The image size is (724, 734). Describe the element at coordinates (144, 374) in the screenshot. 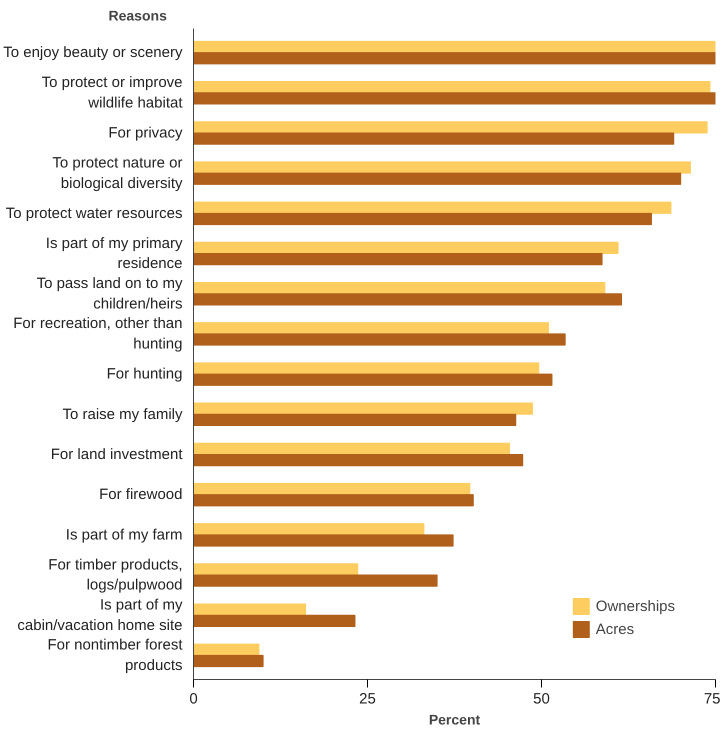

I see `y-tick-label: For hunting` at that location.